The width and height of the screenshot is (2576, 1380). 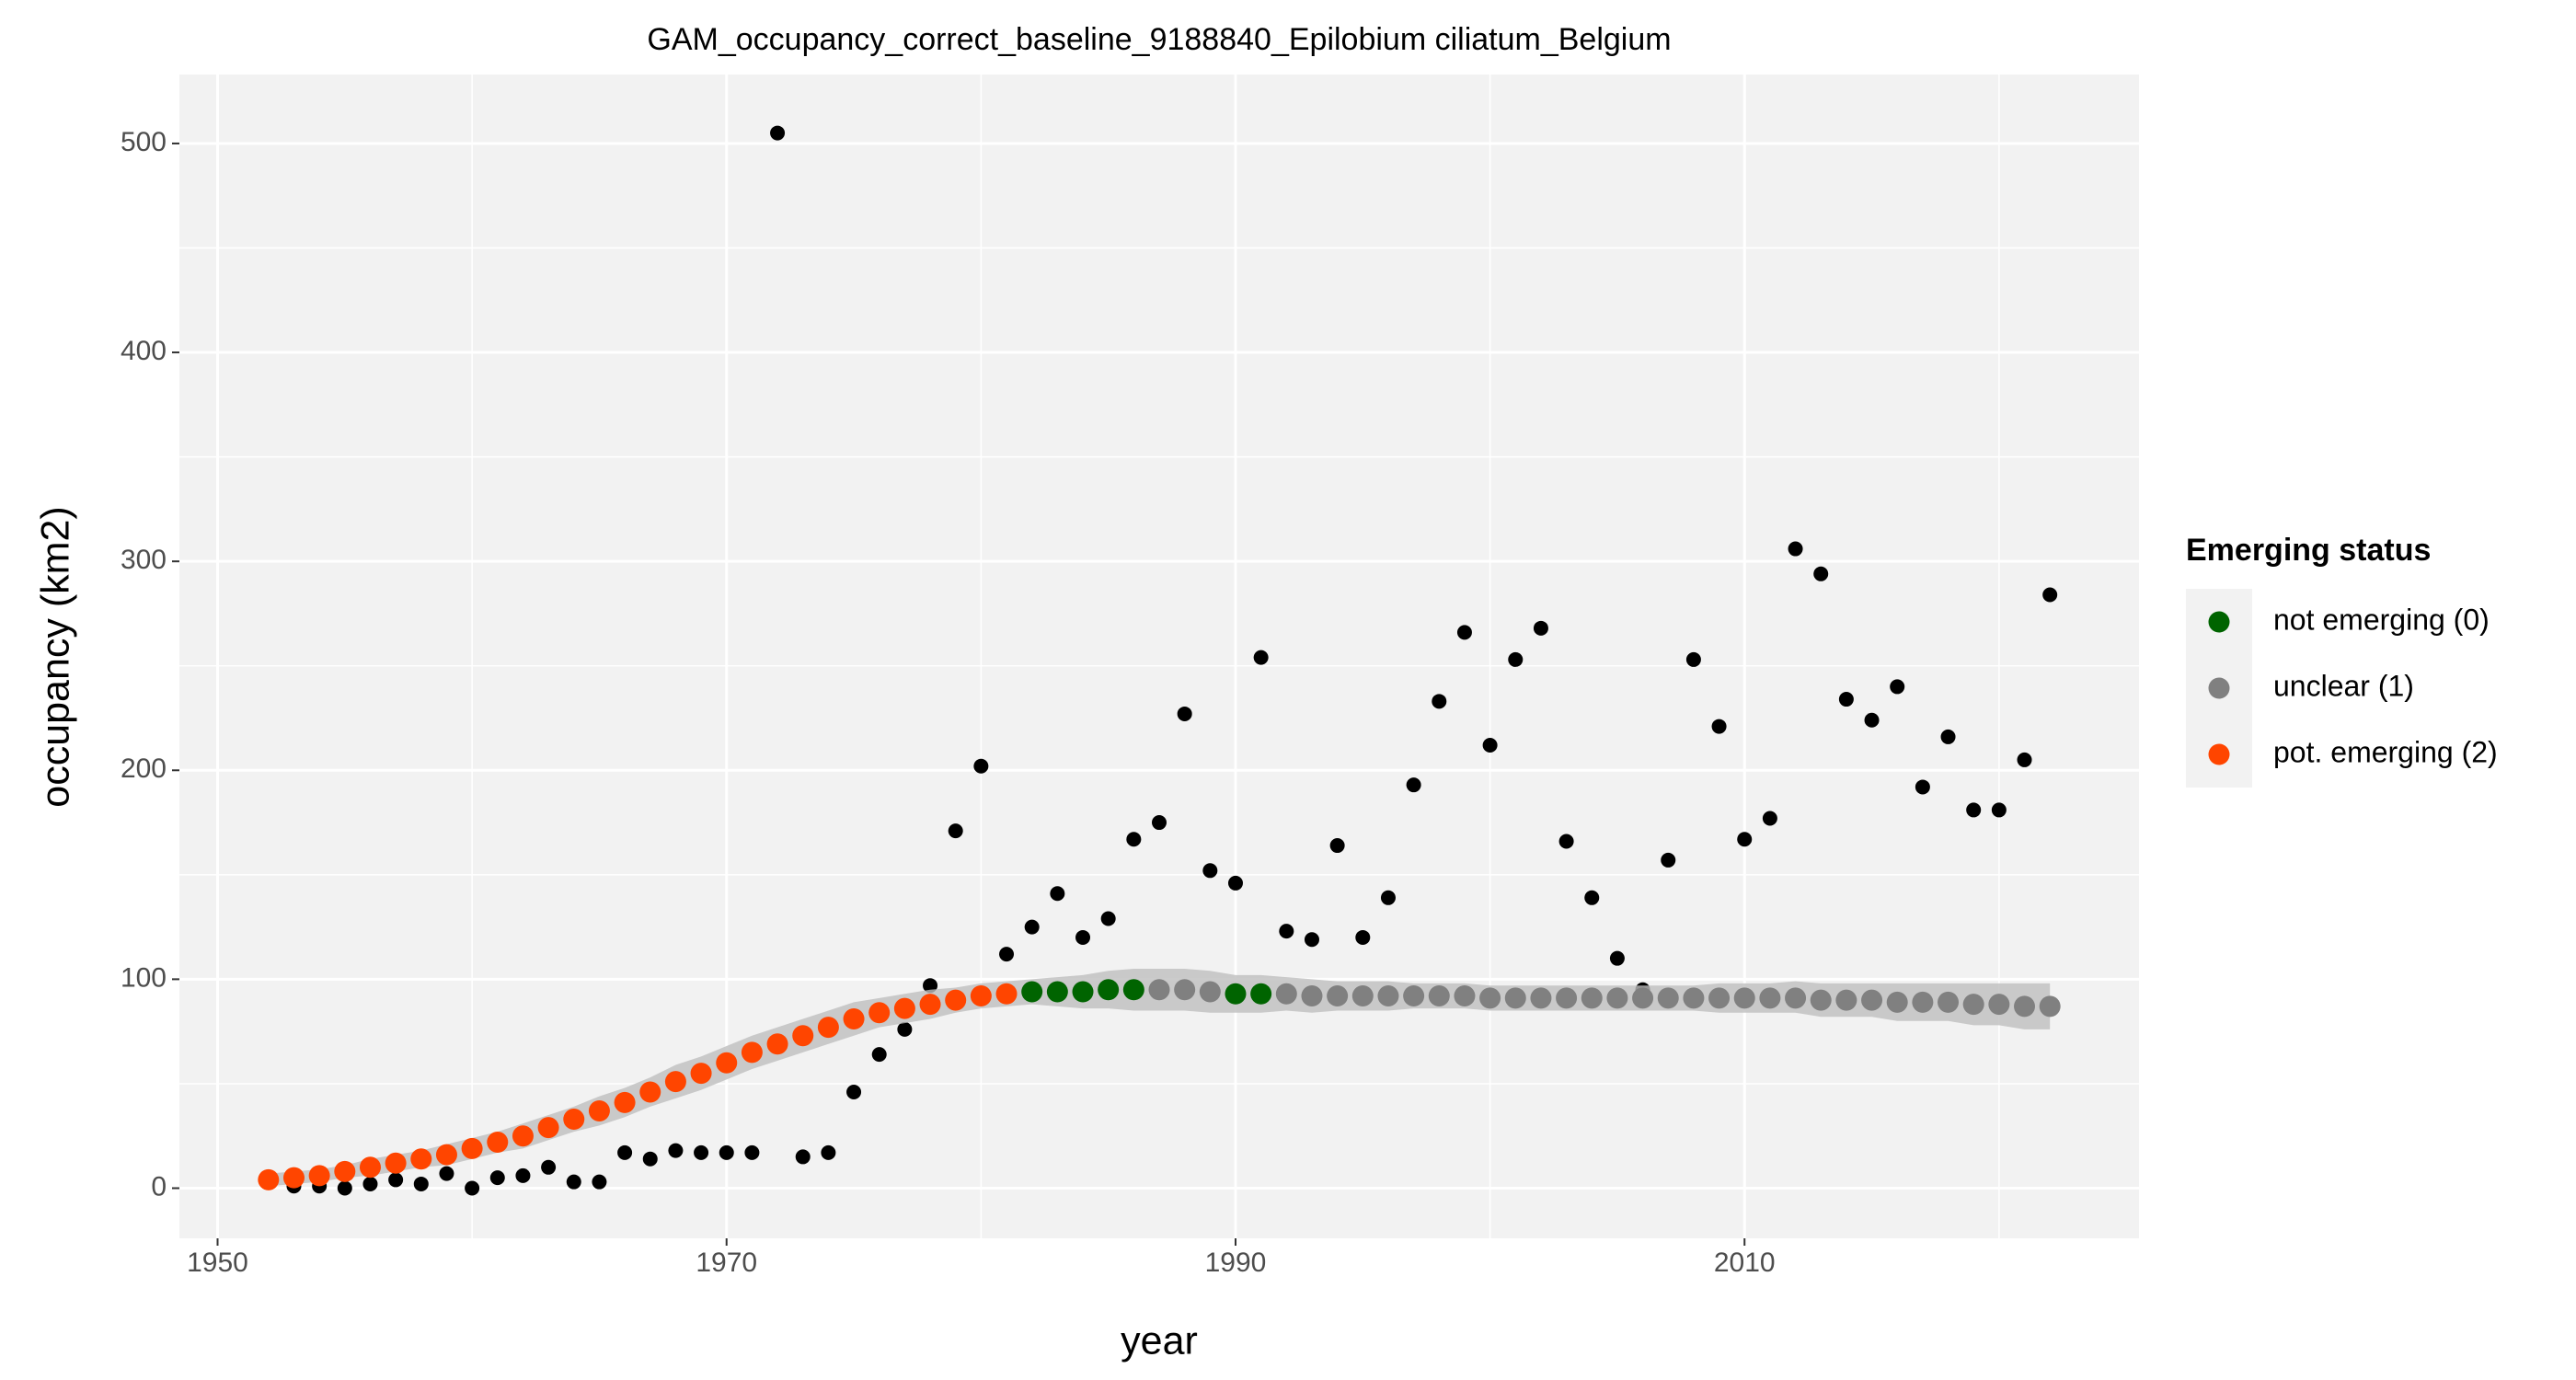 I want to click on x-tick-label: 1950, so click(x=217, y=1263).